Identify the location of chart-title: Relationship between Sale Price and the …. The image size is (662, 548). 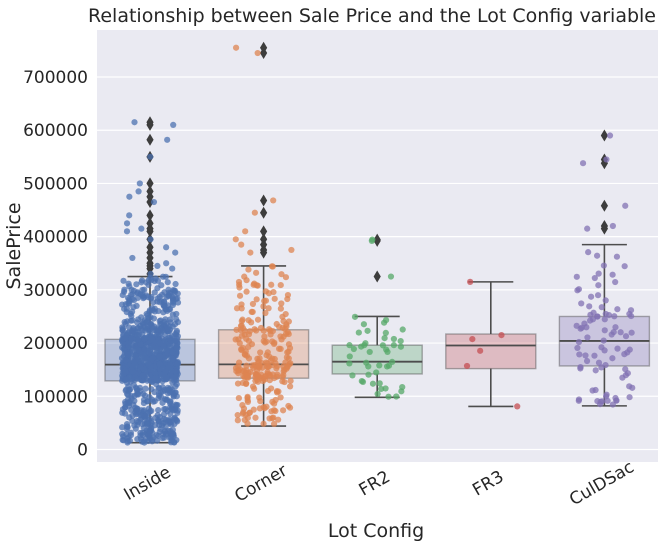
(372, 16).